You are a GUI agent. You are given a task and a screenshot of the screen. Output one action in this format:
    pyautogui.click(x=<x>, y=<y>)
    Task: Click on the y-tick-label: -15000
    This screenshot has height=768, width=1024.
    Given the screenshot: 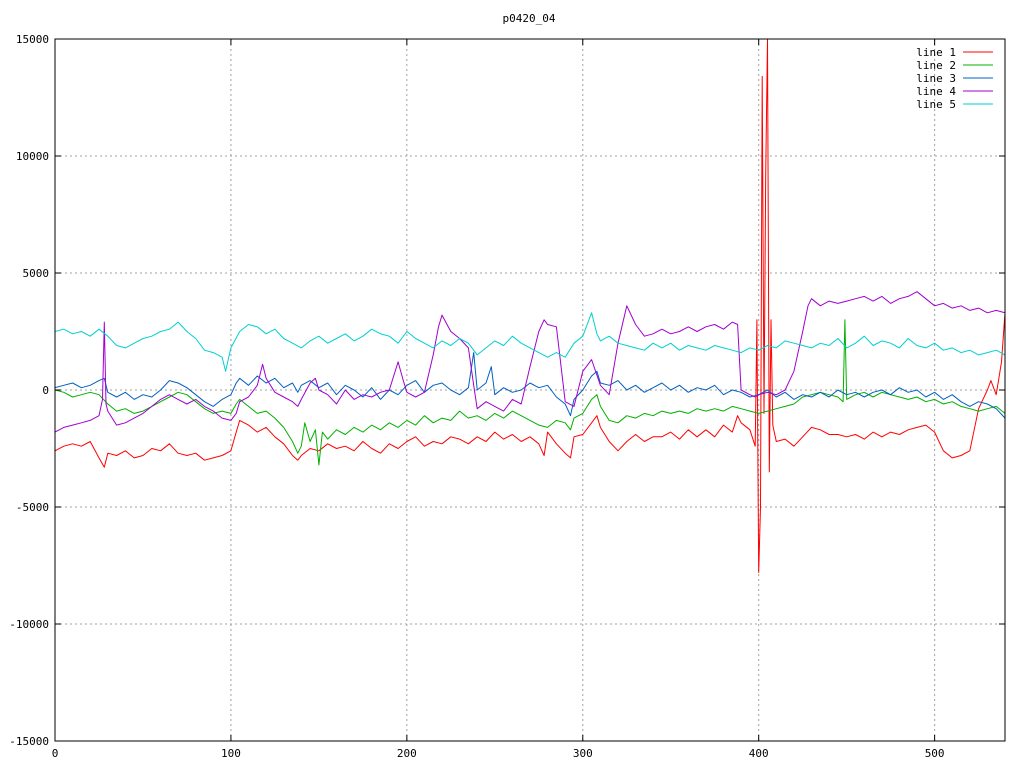 What is the action you would take?
    pyautogui.click(x=29, y=741)
    